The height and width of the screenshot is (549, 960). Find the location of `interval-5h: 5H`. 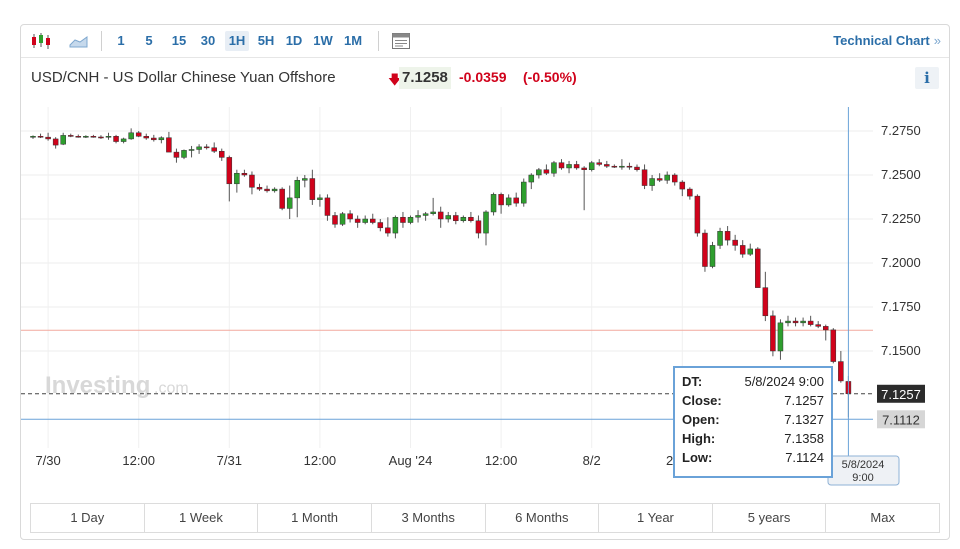

interval-5h: 5H is located at coordinates (266, 40).